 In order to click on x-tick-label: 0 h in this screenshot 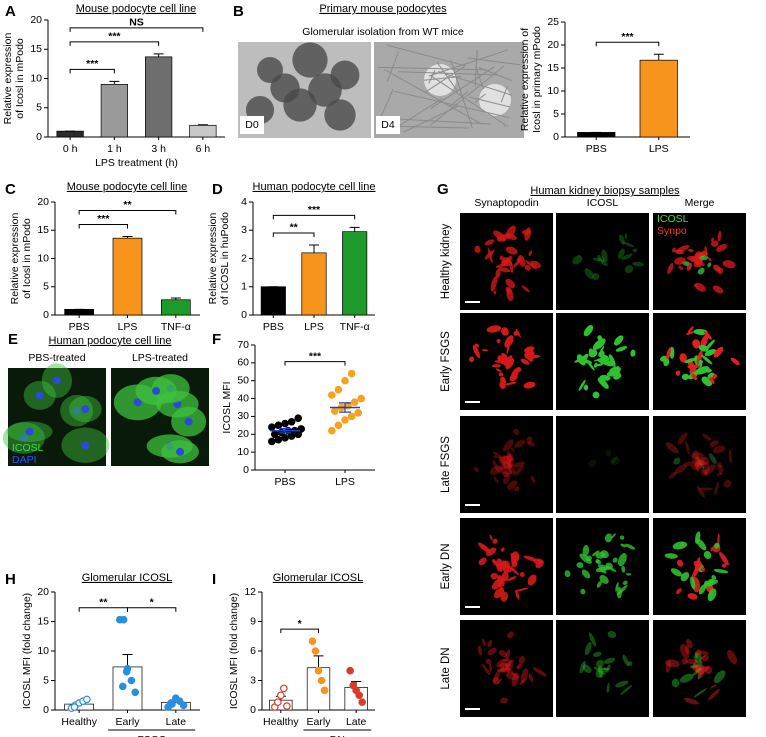, I will do `click(70, 149)`.